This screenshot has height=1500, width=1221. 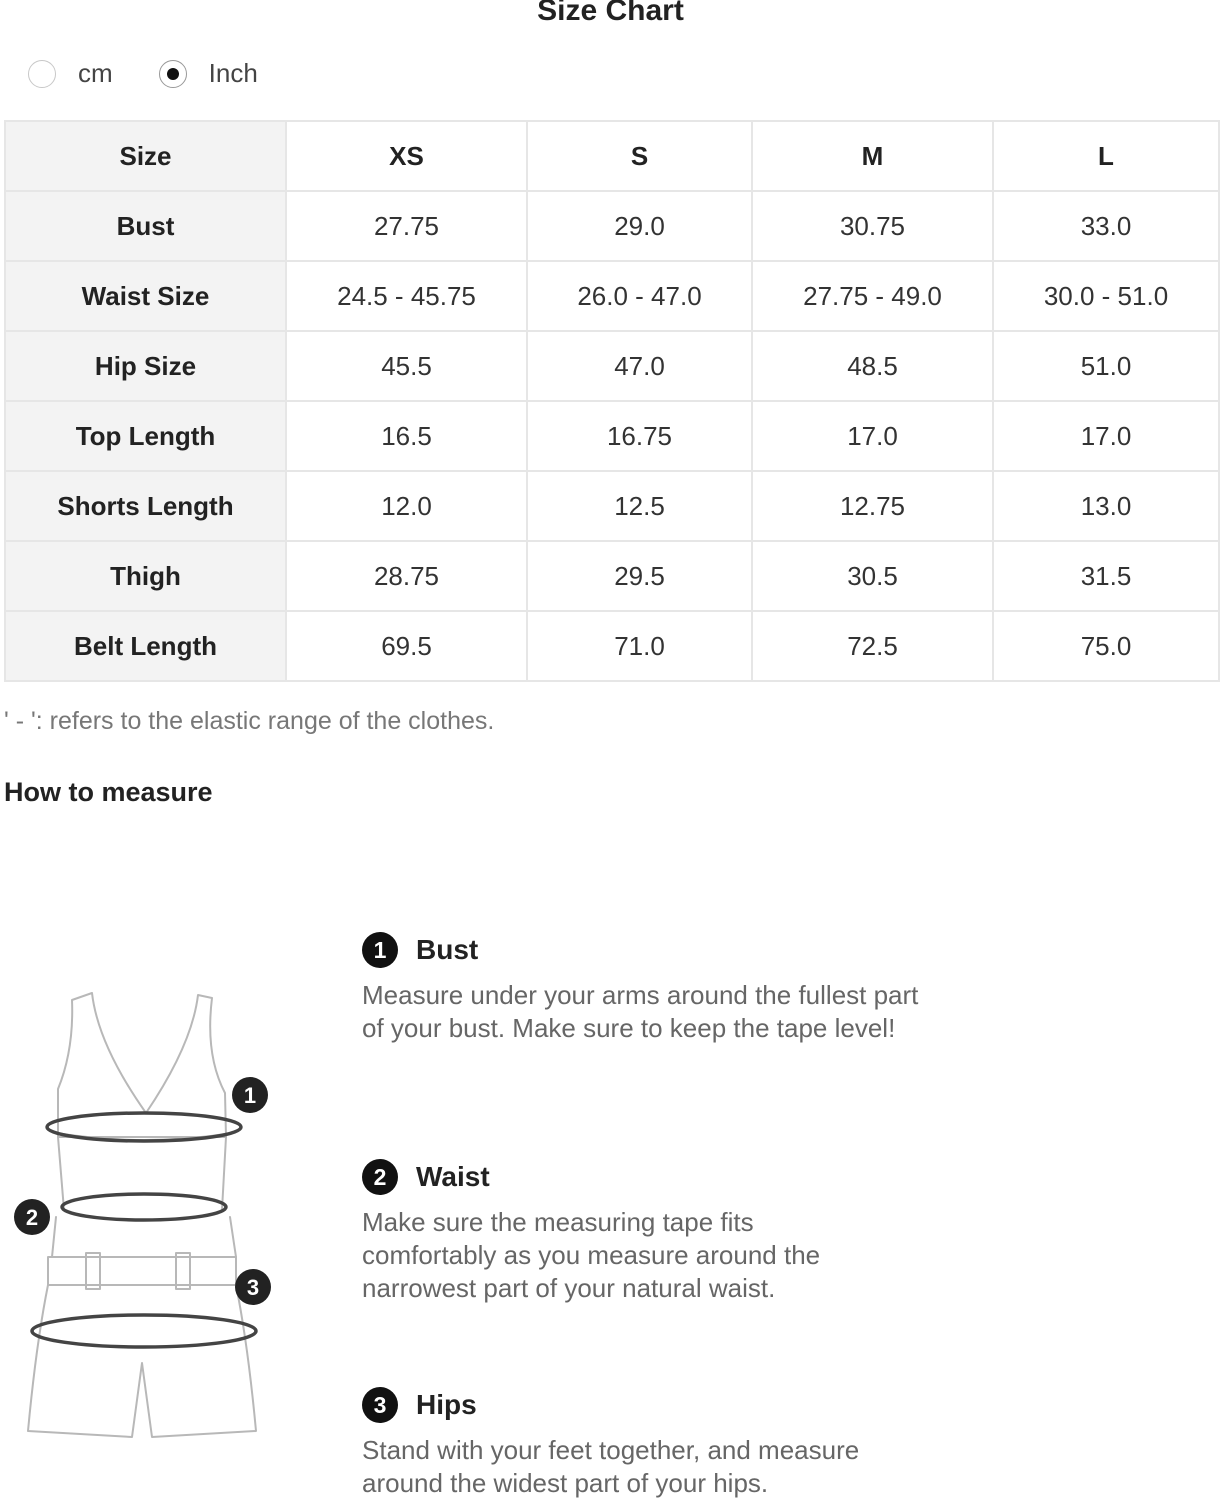 I want to click on instruction-title: Waist, so click(x=453, y=1176).